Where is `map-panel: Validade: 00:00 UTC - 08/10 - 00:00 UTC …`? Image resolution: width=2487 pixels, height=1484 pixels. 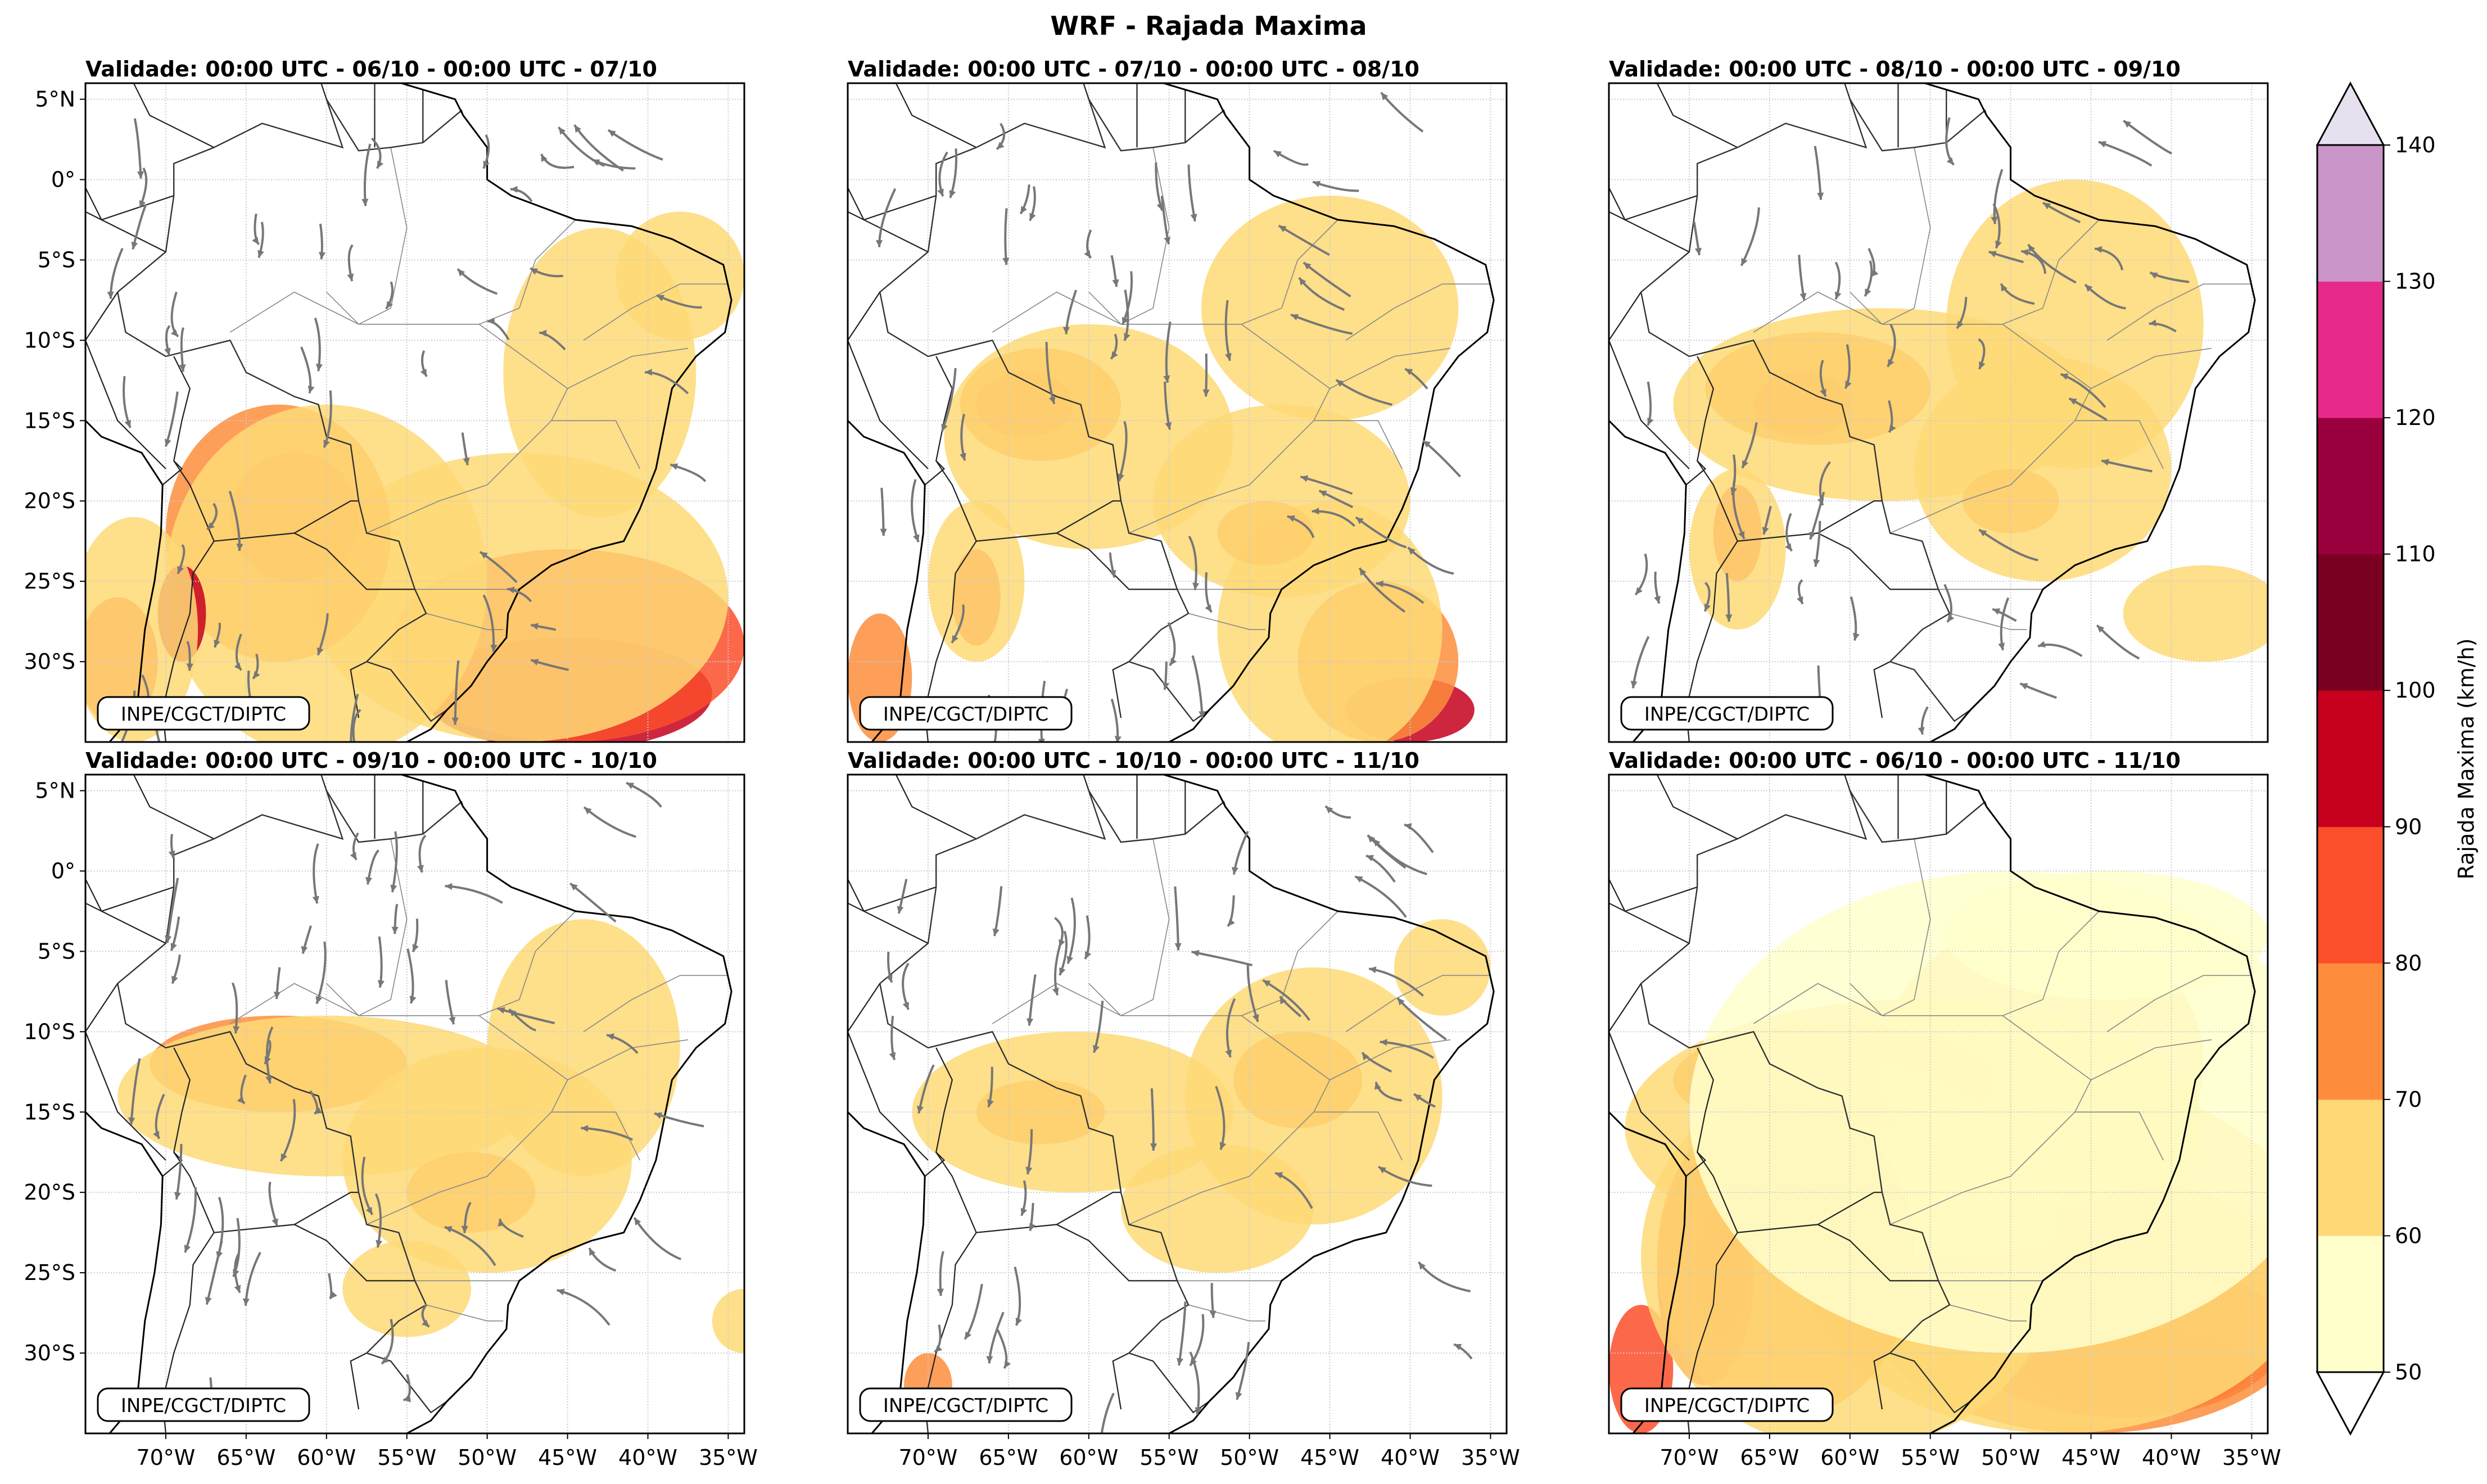
map-panel: Validade: 00:00 UTC - 08/10 - 00:00 UTC … is located at coordinates (1938, 400).